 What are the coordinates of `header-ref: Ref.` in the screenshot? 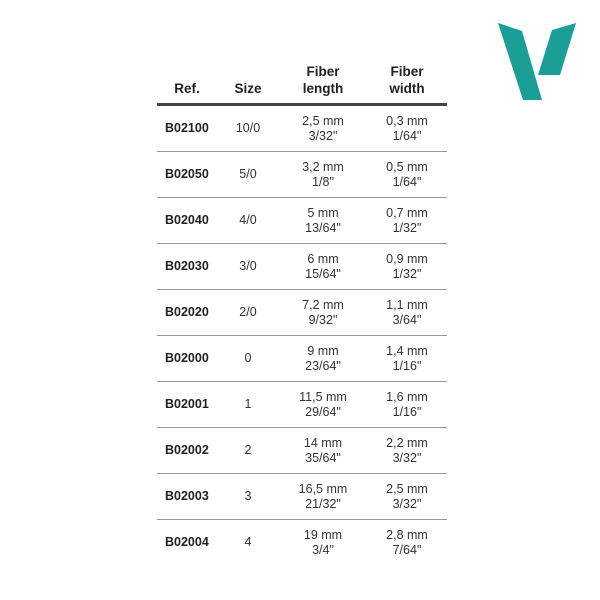 It's located at (187, 78).